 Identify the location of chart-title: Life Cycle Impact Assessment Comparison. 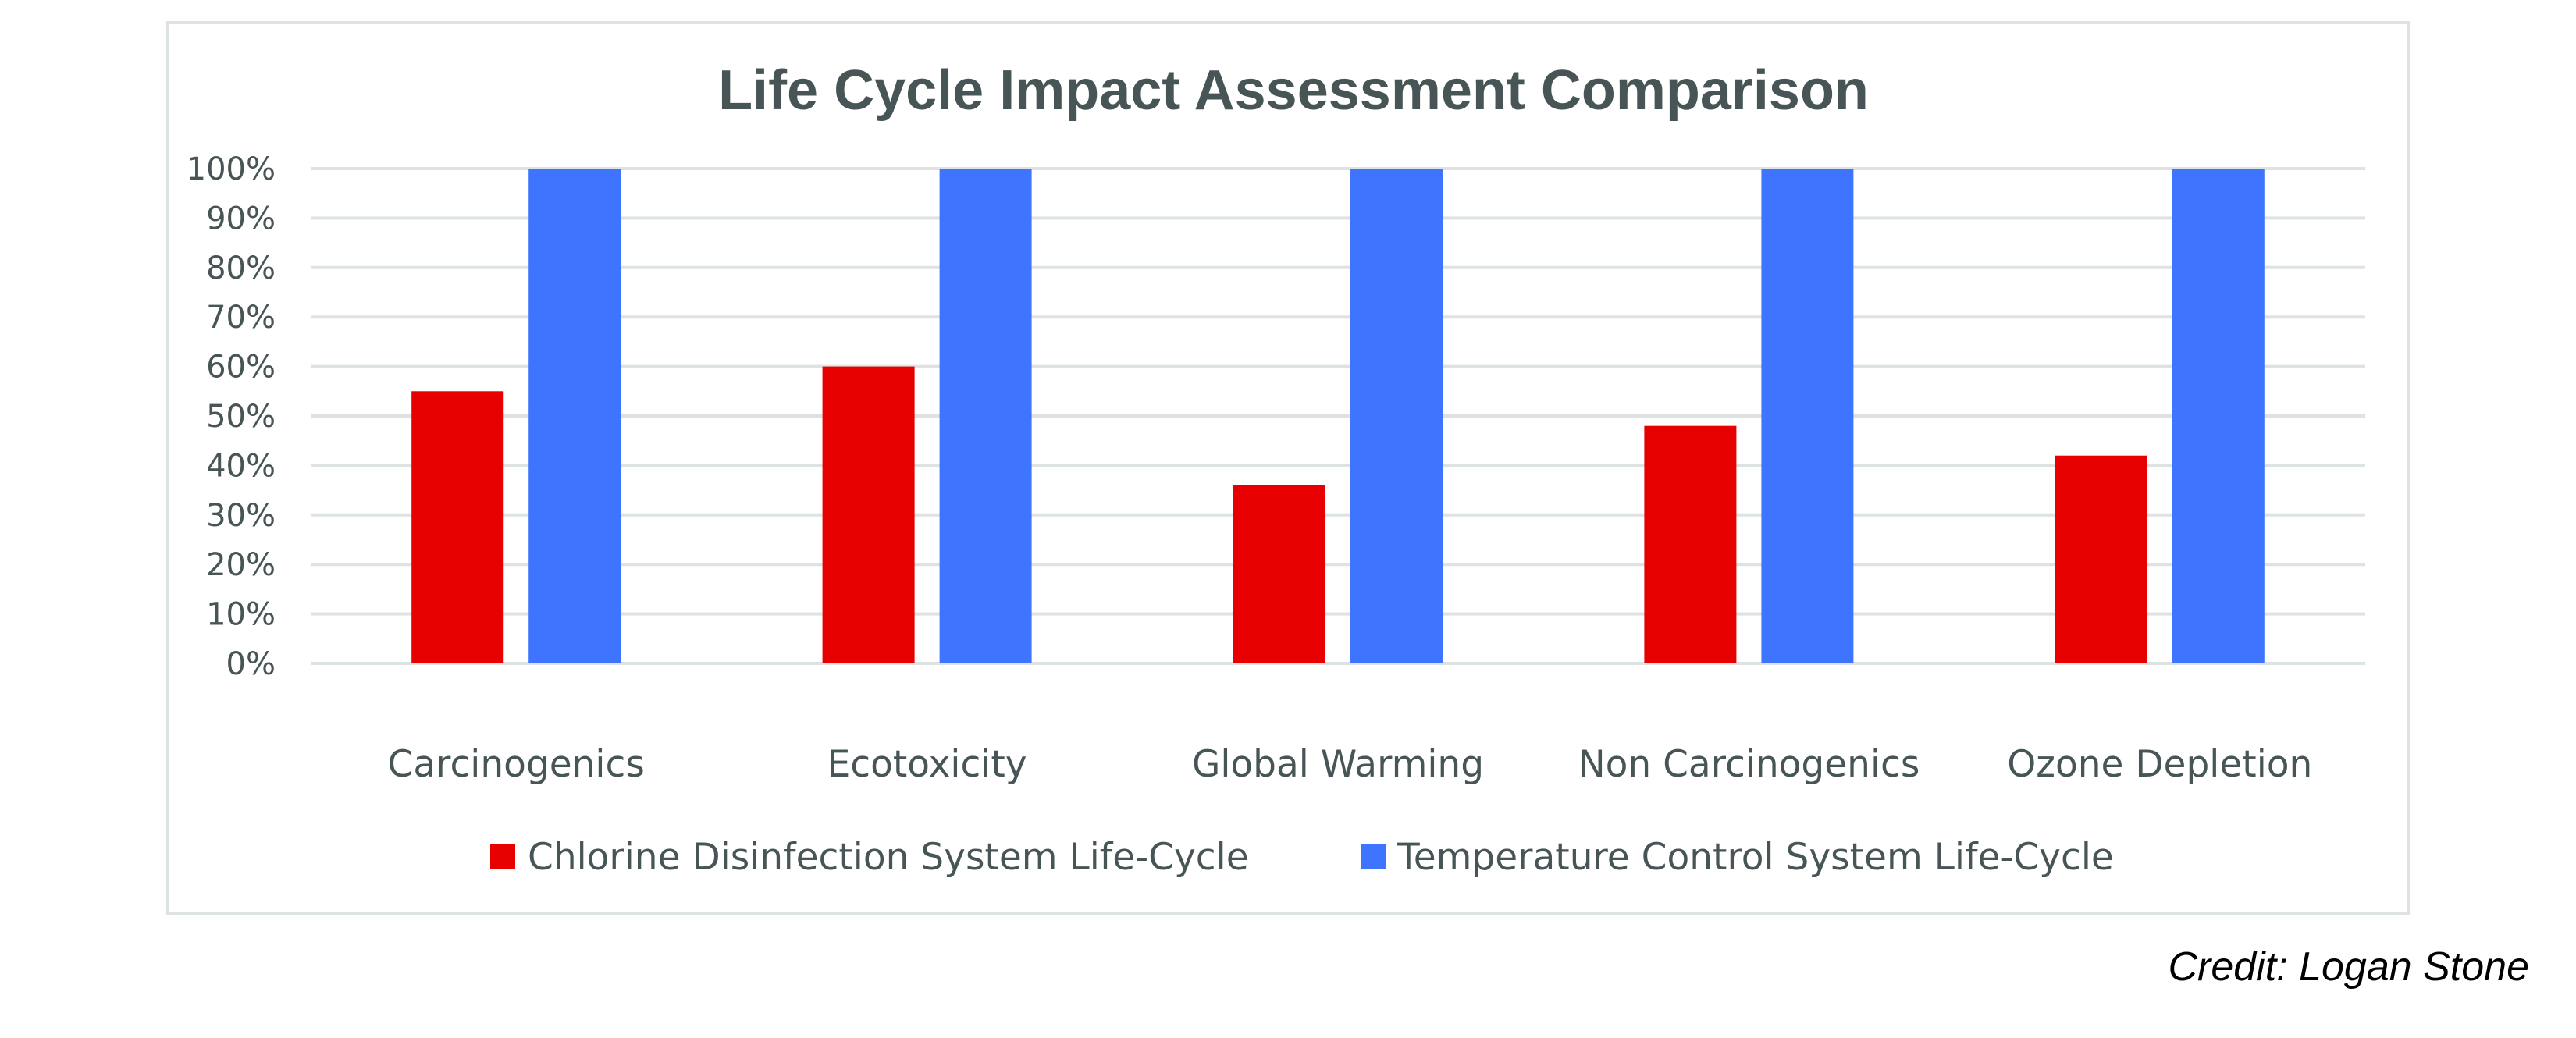
(1293, 90).